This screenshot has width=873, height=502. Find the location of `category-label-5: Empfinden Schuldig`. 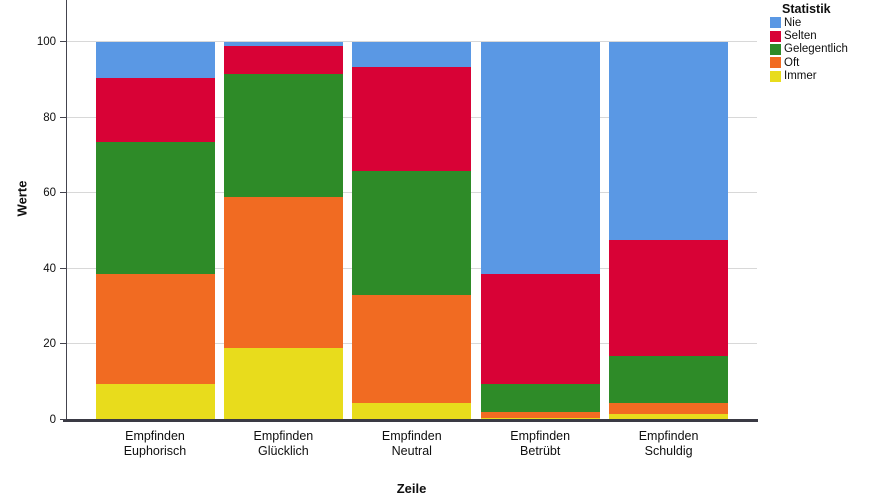

category-label-5: Empfinden Schuldig is located at coordinates (668, 443).